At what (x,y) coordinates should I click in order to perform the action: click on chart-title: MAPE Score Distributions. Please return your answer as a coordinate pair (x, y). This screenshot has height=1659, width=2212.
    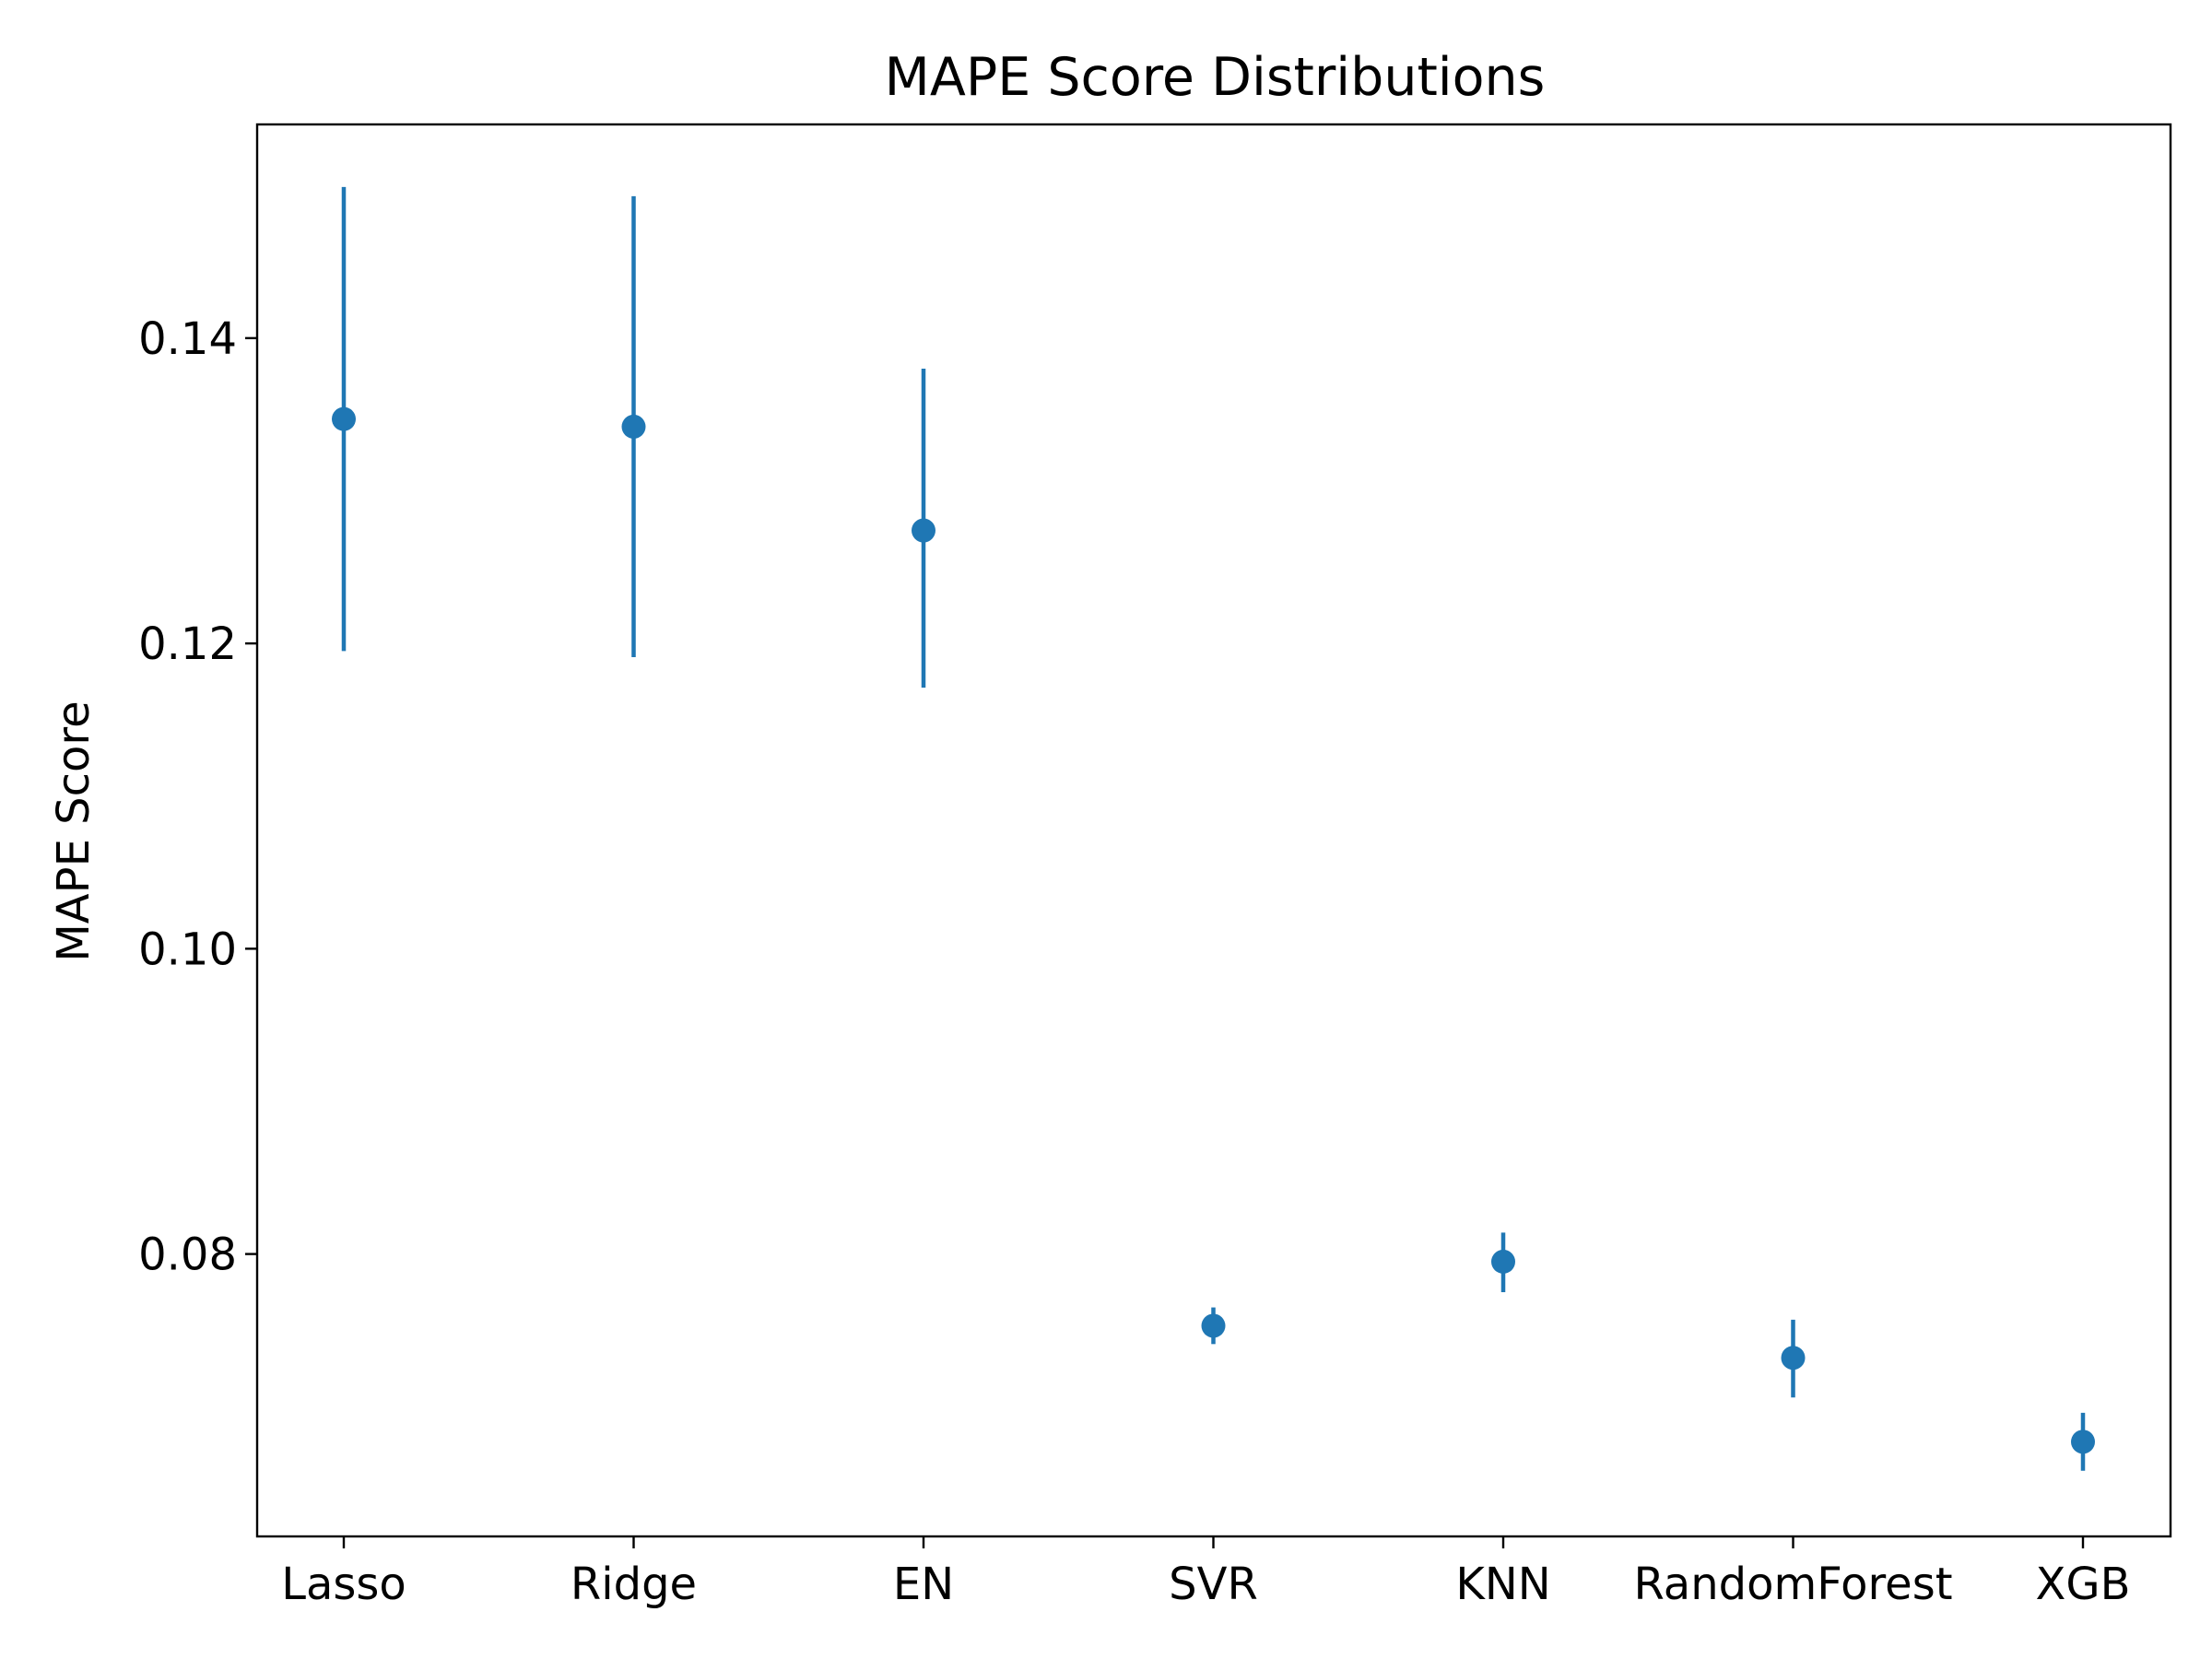
    Looking at the image, I should click on (1215, 77).